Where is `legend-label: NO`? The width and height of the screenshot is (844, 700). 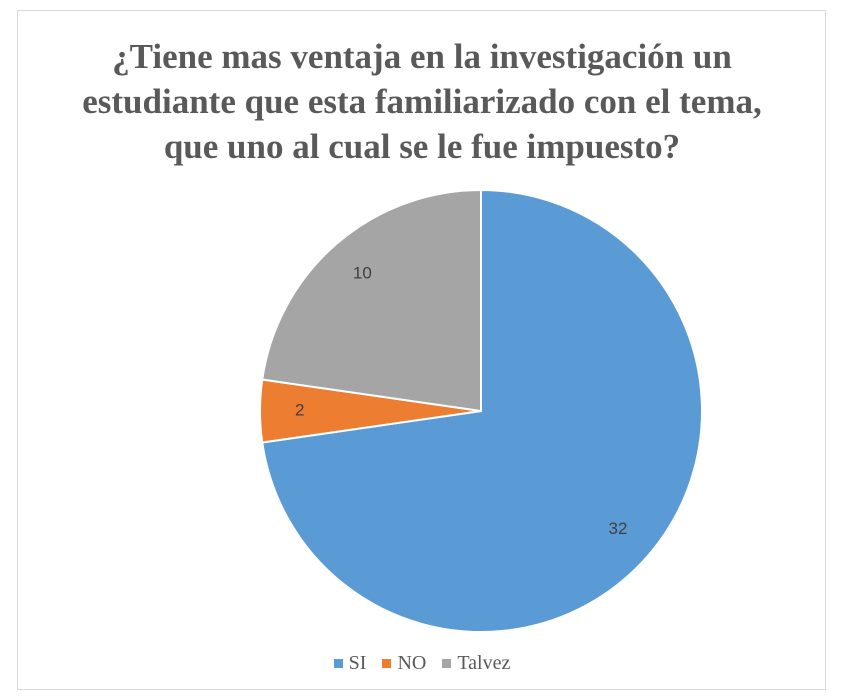
legend-label: NO is located at coordinates (412, 663).